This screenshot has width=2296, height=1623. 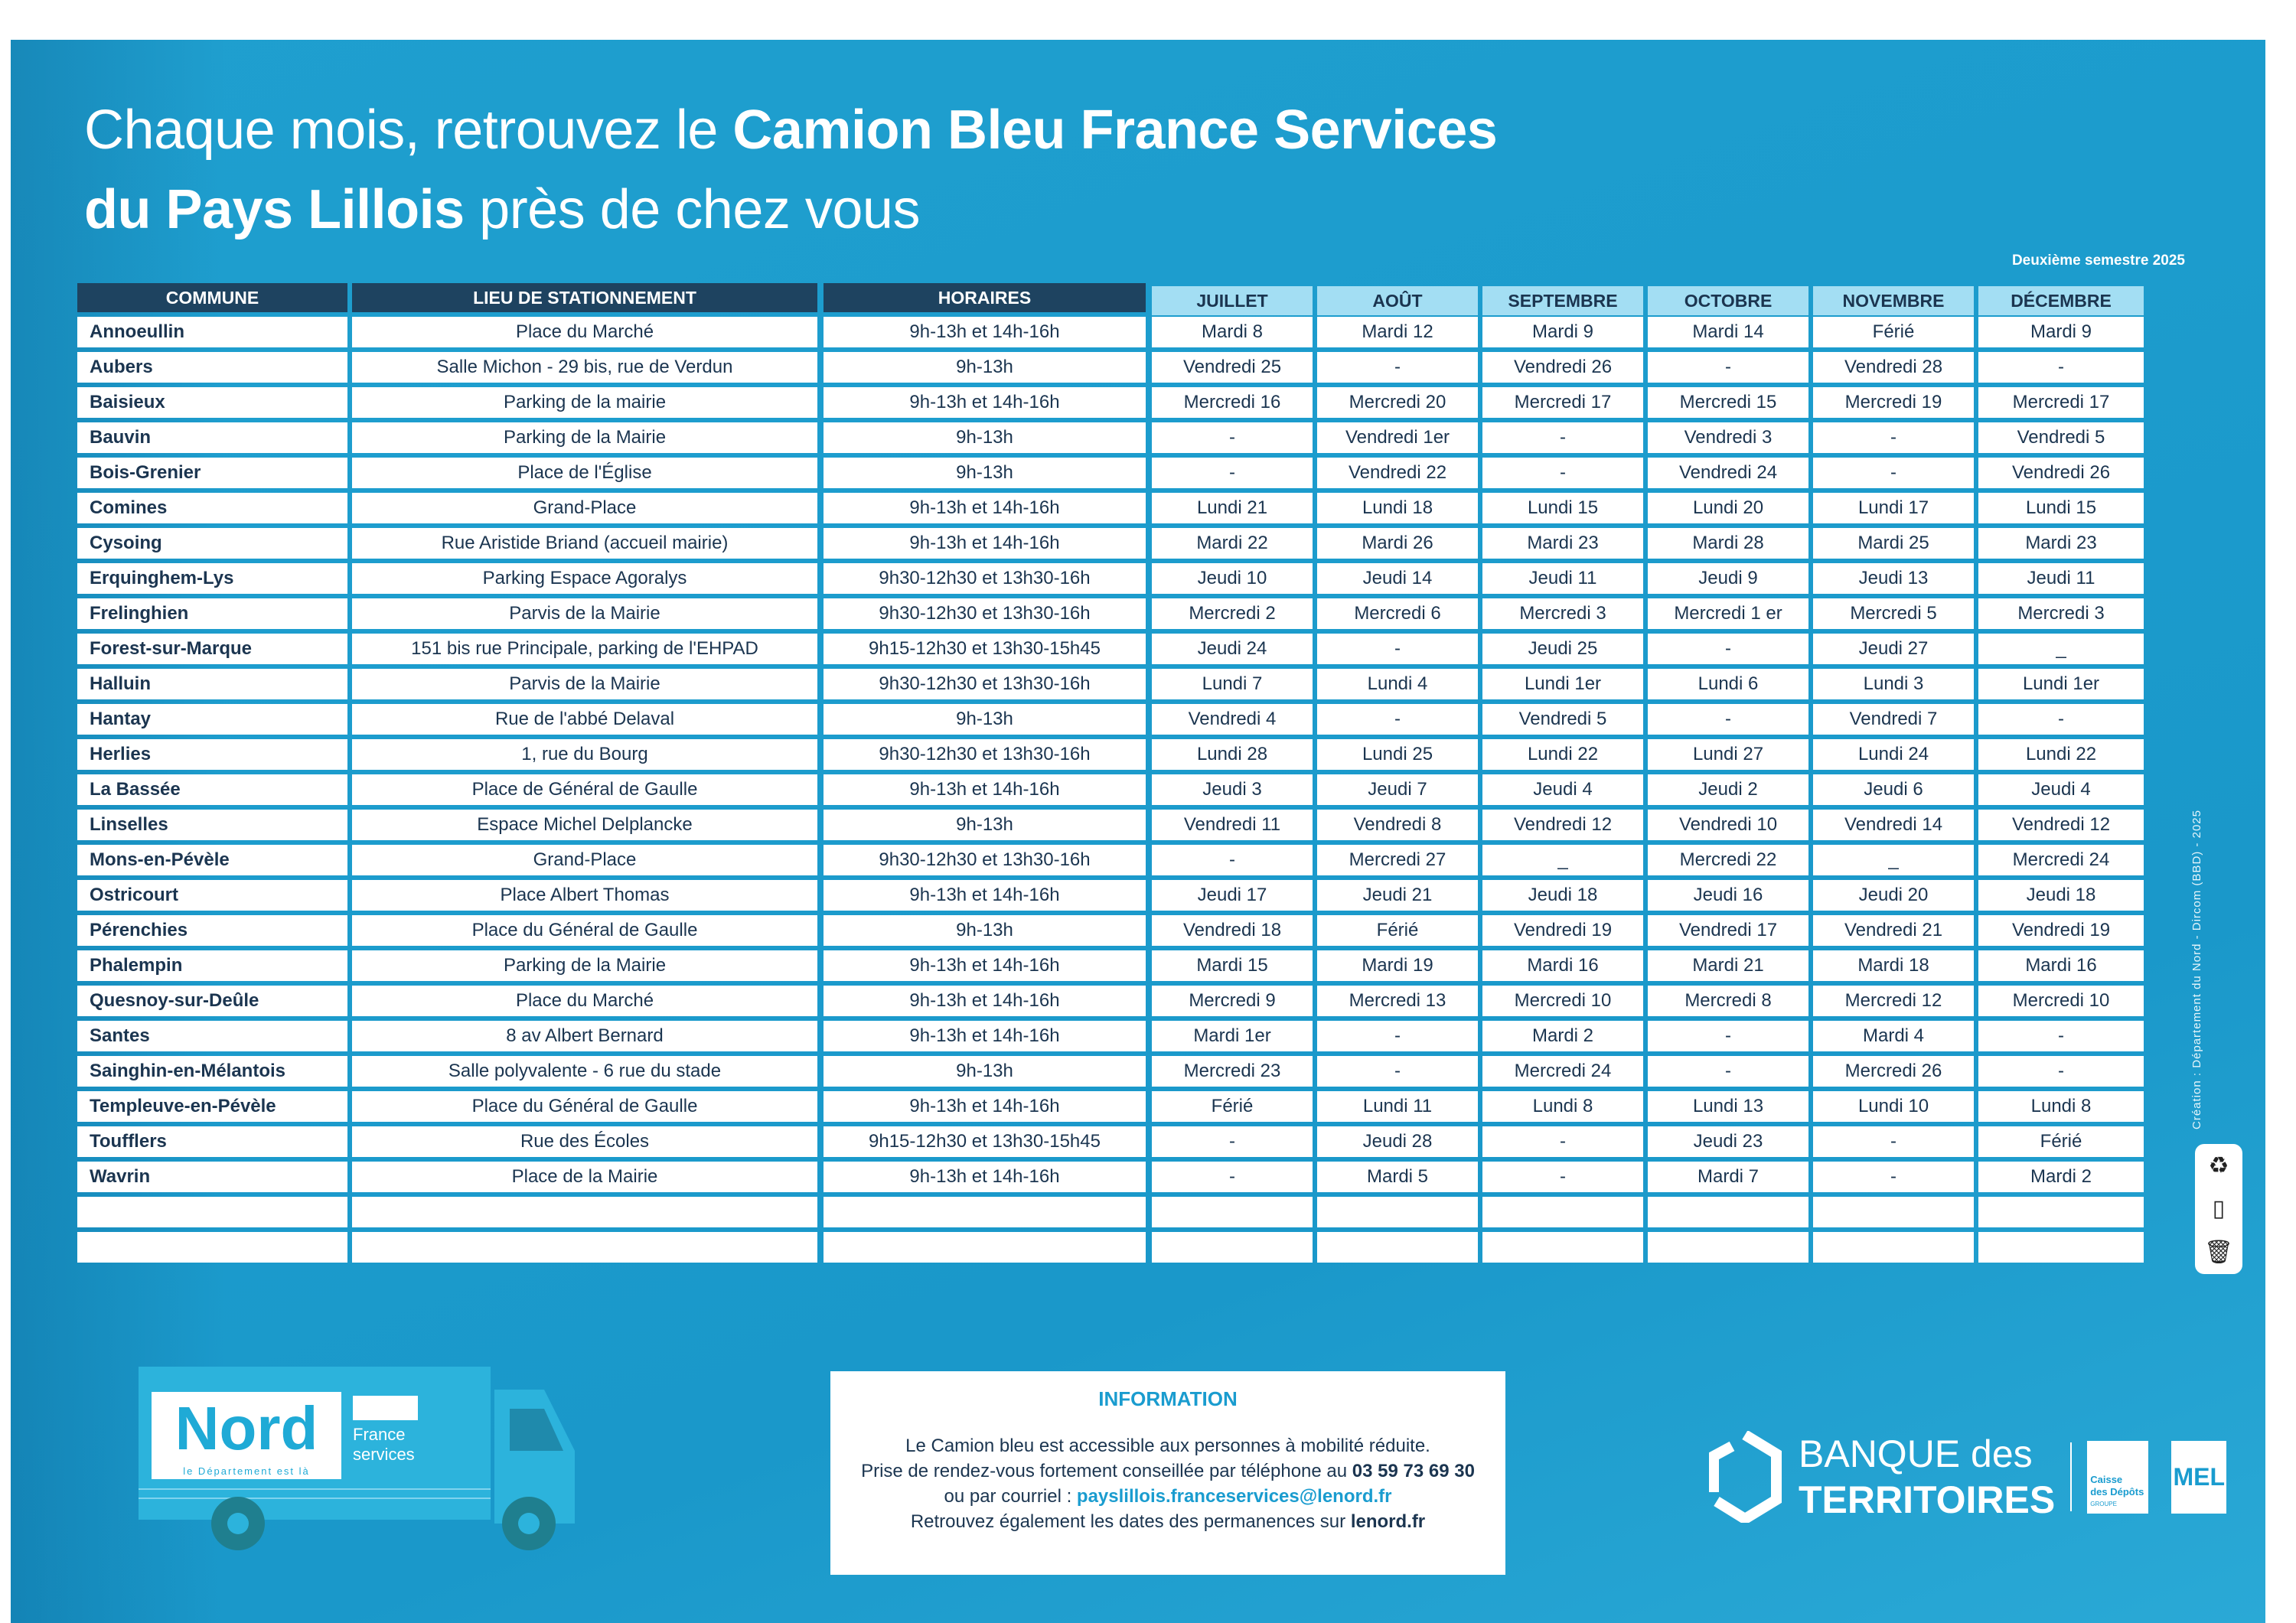 What do you see at coordinates (1232, 649) in the screenshot?
I see `date-cell: Jeudi 24` at bounding box center [1232, 649].